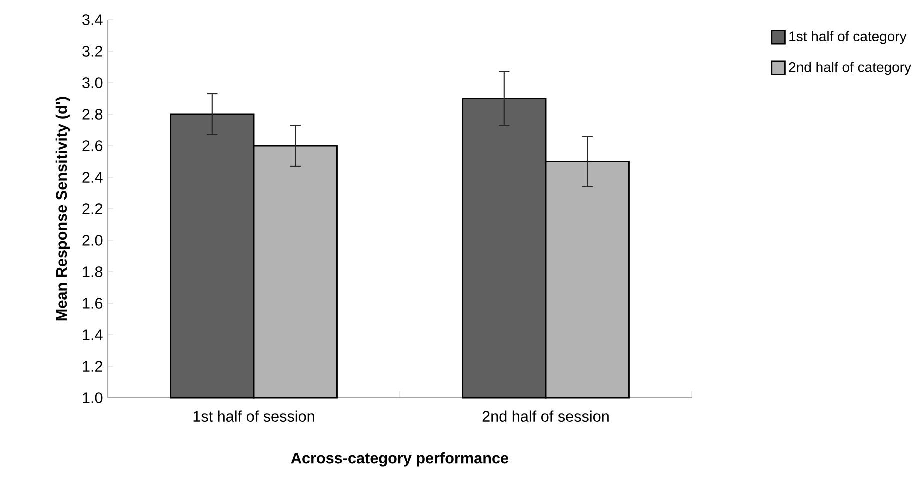  What do you see at coordinates (92, 177) in the screenshot?
I see `y-tick-label: 2.4` at bounding box center [92, 177].